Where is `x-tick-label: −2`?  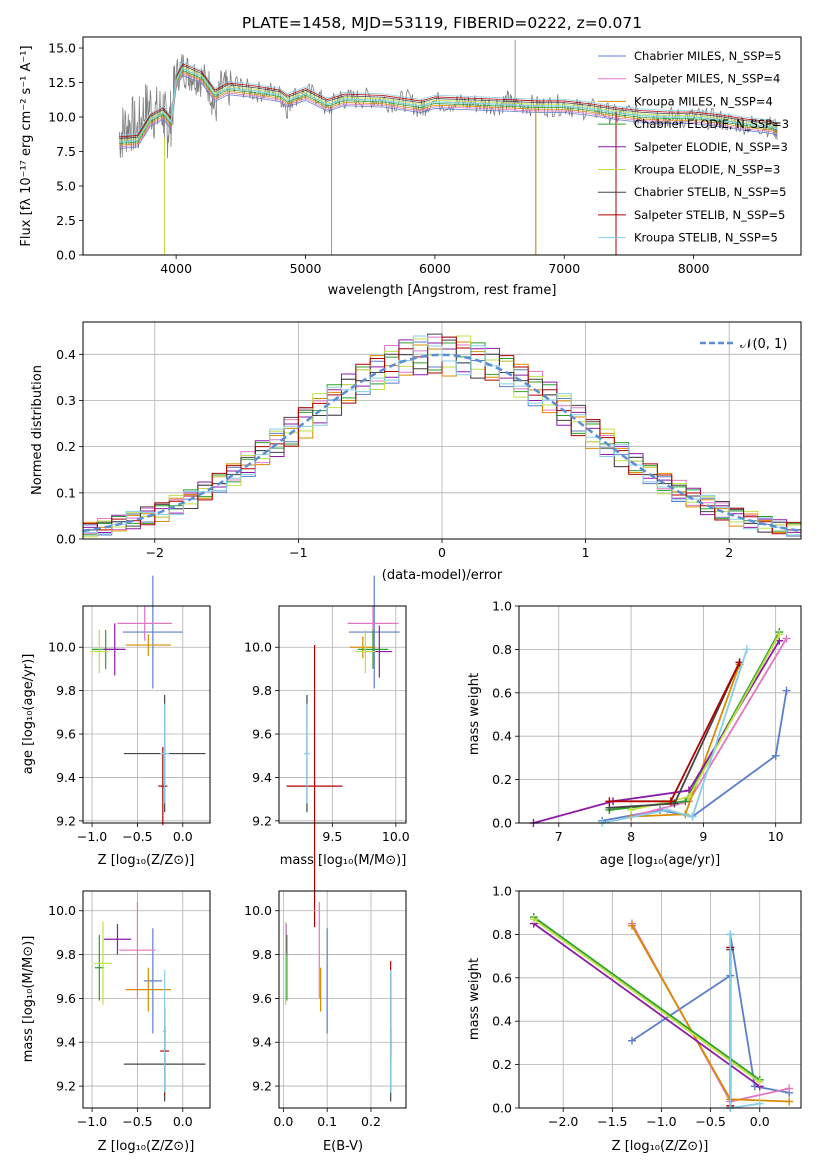
x-tick-label: −2 is located at coordinates (155, 552).